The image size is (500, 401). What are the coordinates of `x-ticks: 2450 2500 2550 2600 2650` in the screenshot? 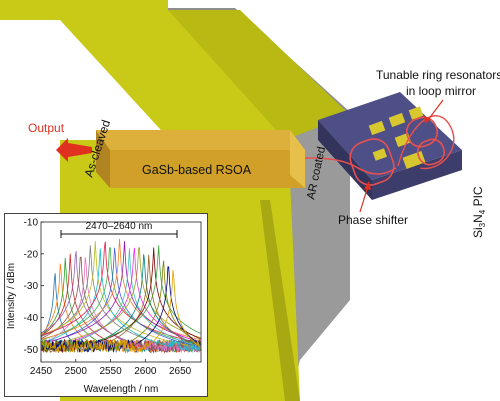 It's located at (111, 368).